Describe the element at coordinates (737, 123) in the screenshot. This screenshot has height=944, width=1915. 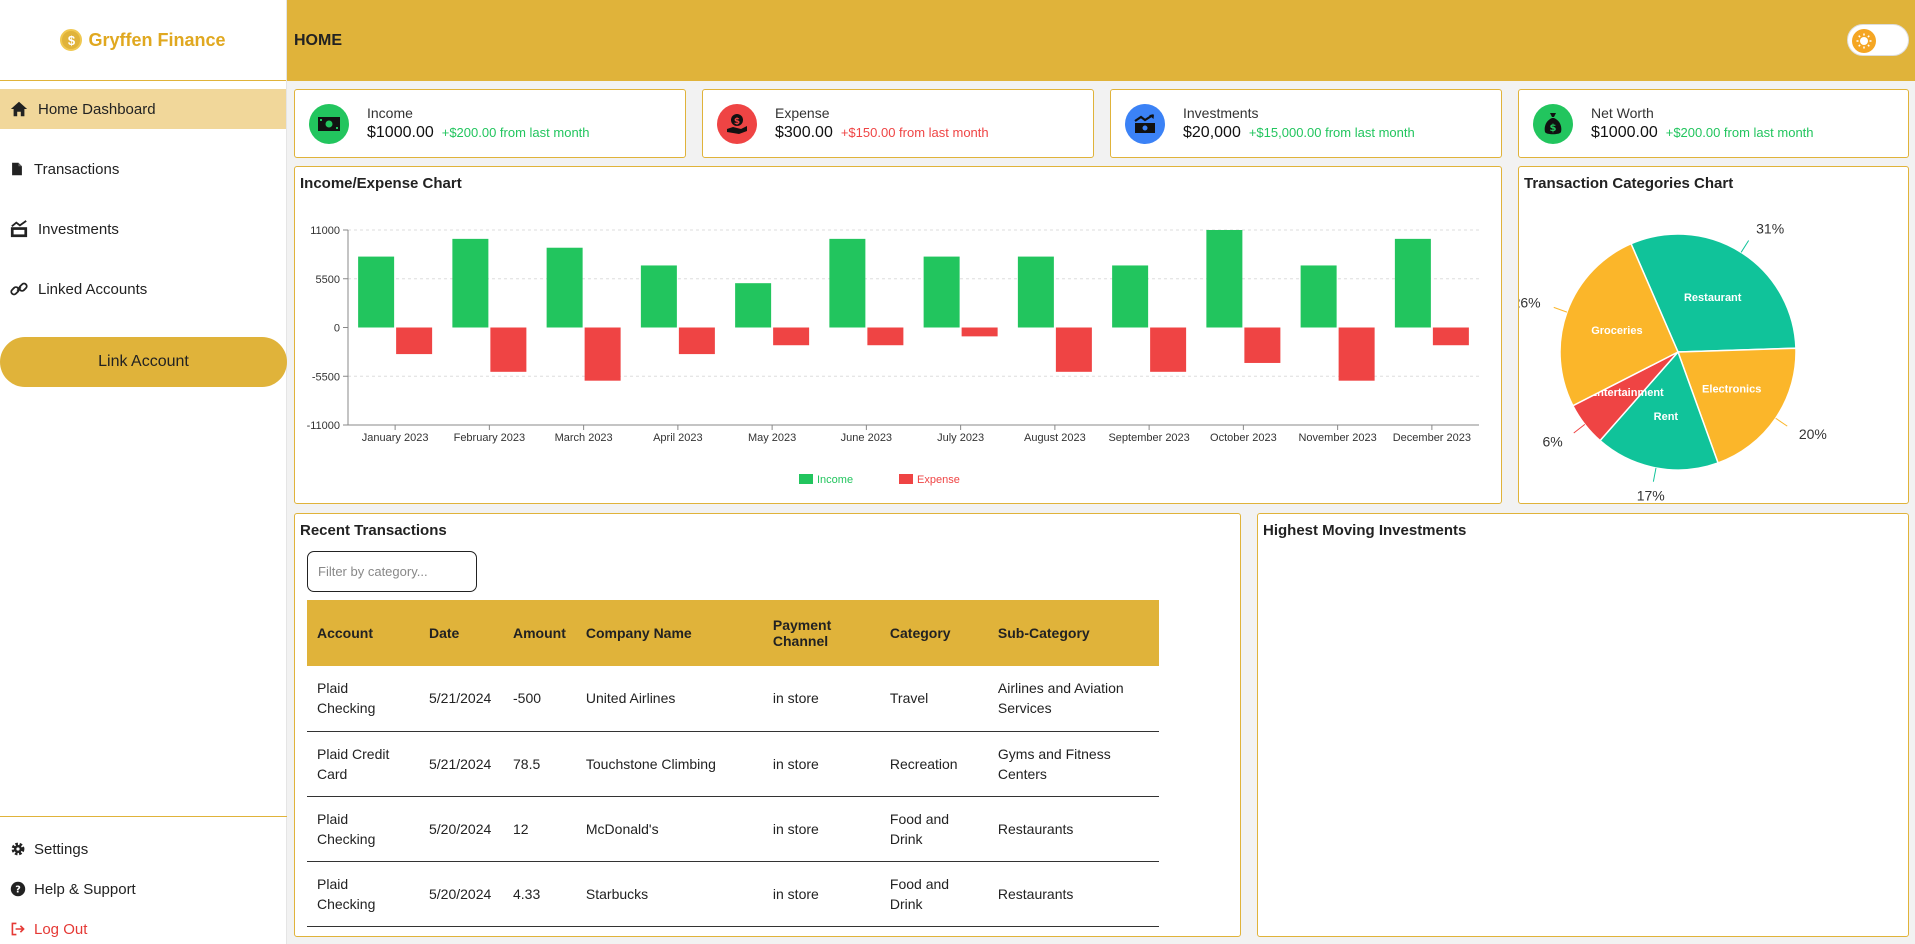
I see `hand-money-icon: $` at that location.